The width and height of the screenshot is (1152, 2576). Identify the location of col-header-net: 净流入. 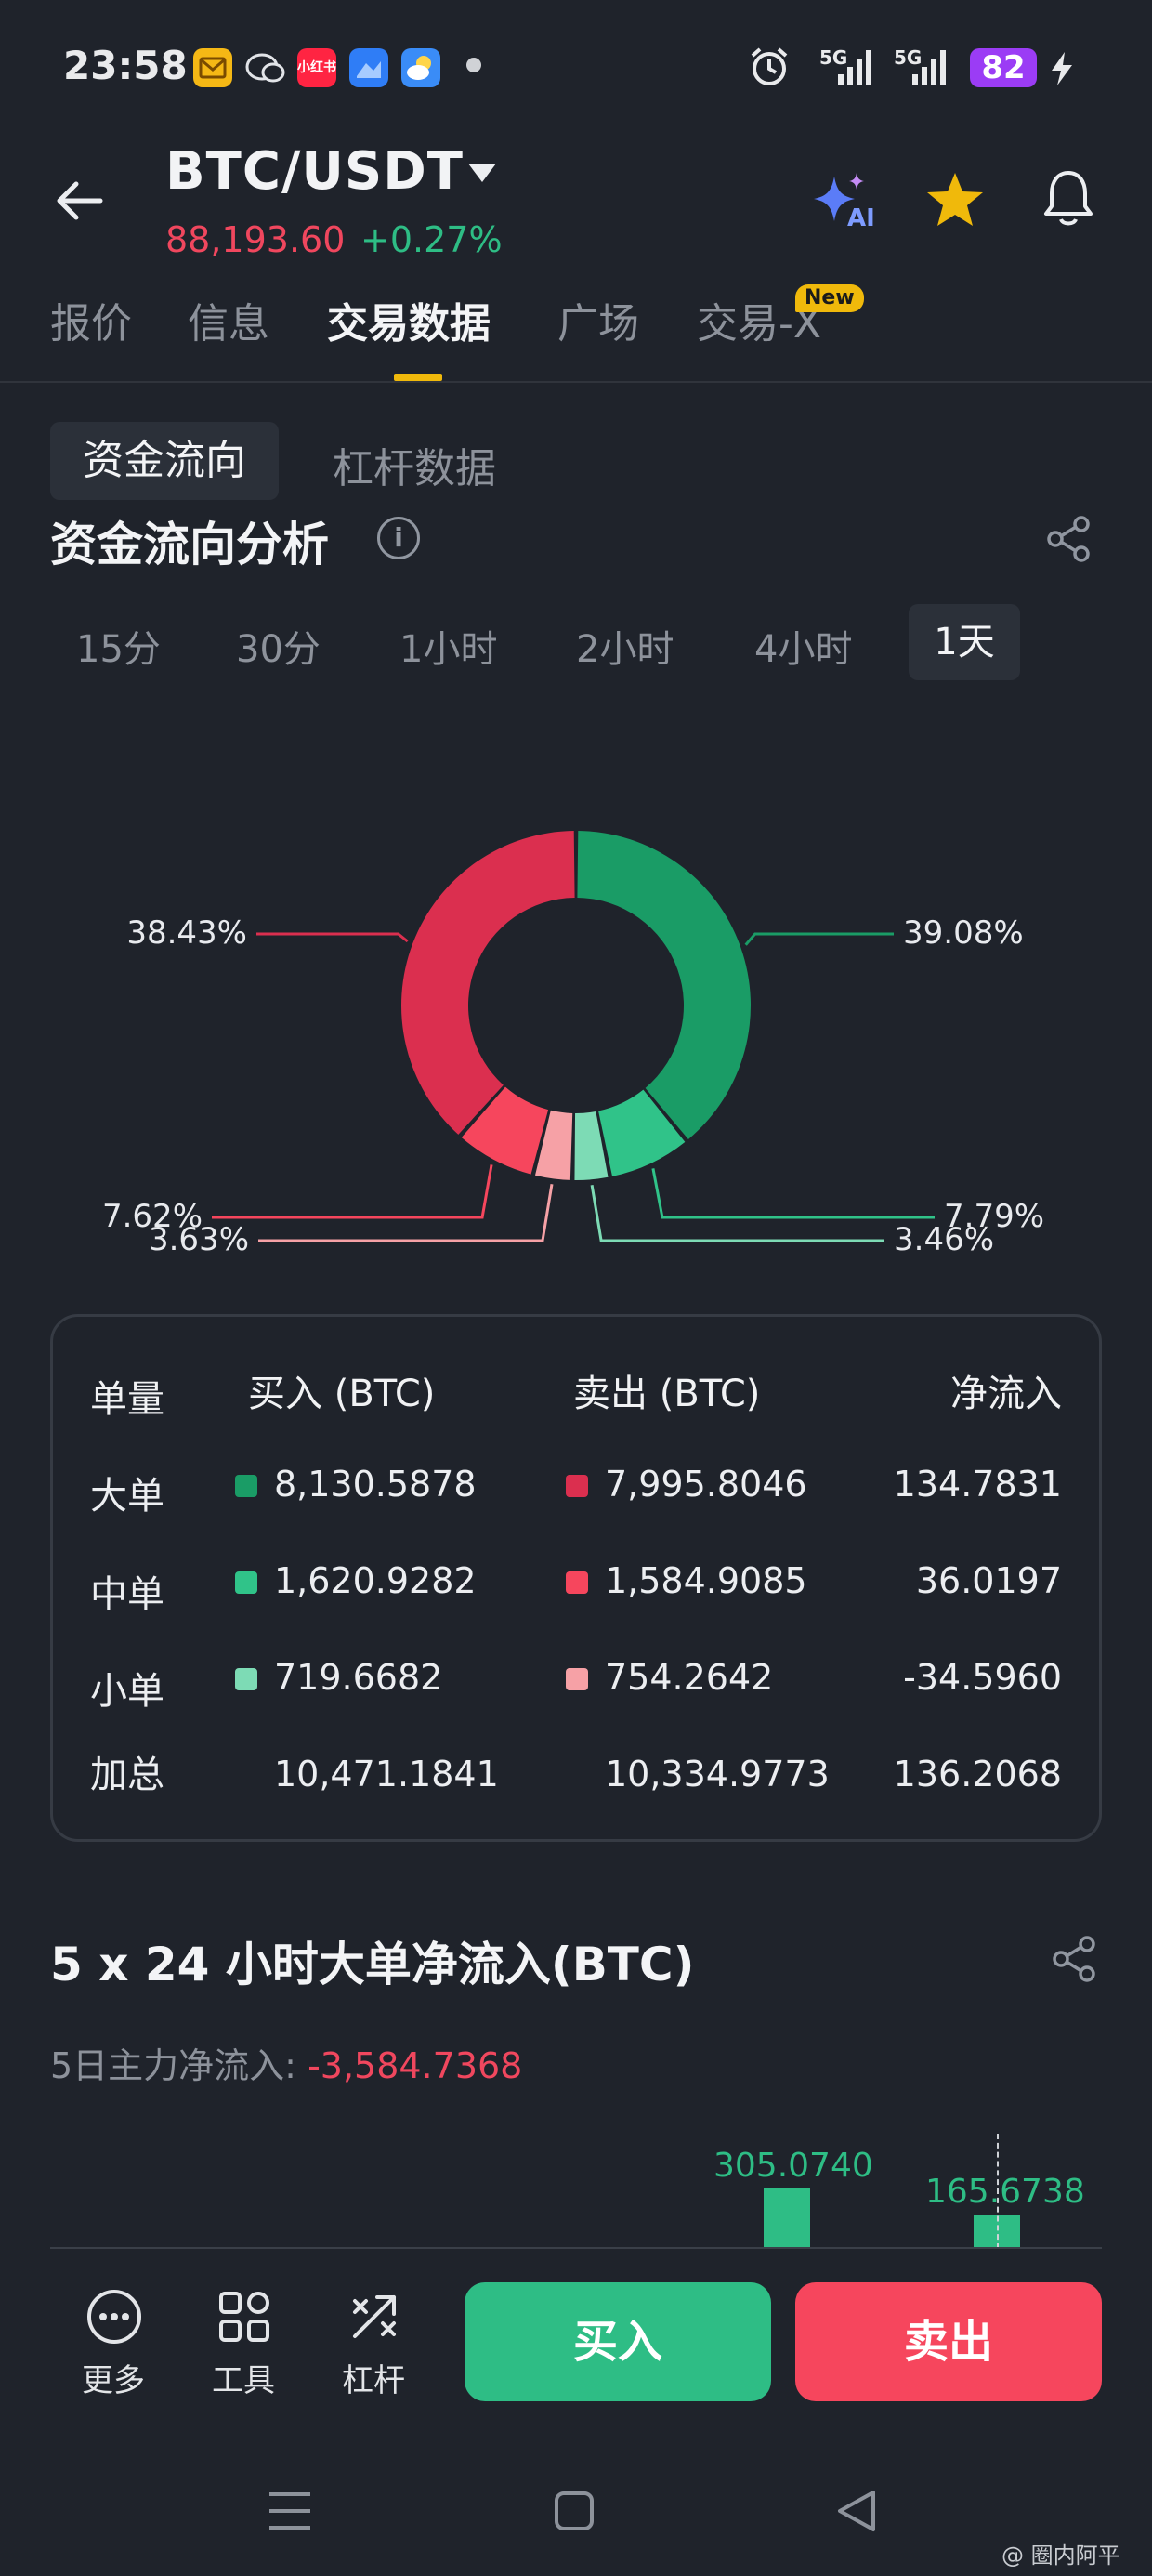
(1006, 1394).